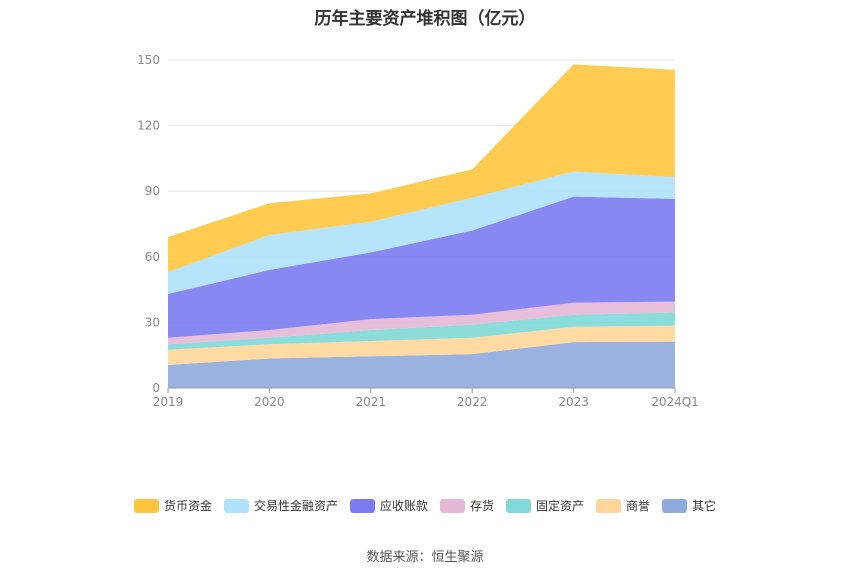 The width and height of the screenshot is (850, 575). Describe the element at coordinates (425, 19) in the screenshot. I see `chart-title: 历年主要资产堆积图（亿元）` at that location.